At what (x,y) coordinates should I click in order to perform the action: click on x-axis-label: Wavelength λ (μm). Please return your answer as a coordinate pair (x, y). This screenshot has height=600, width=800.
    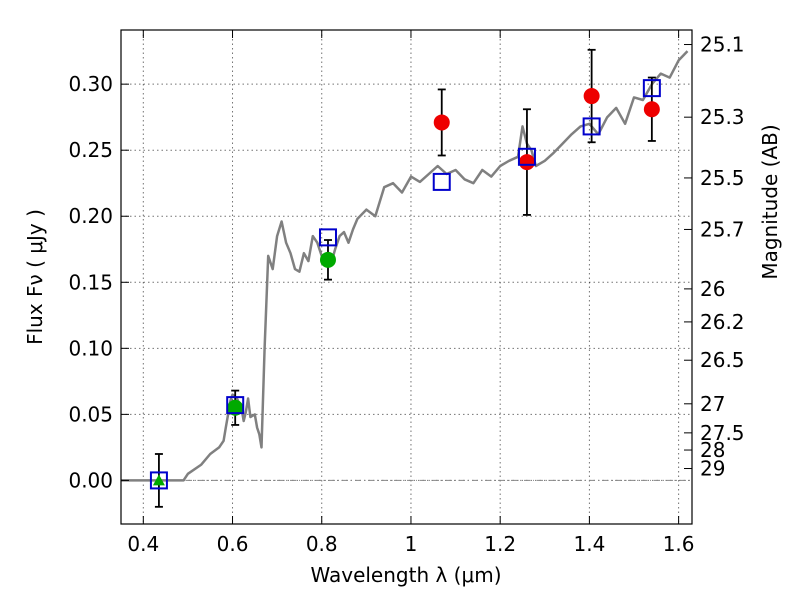
    Looking at the image, I should click on (405, 575).